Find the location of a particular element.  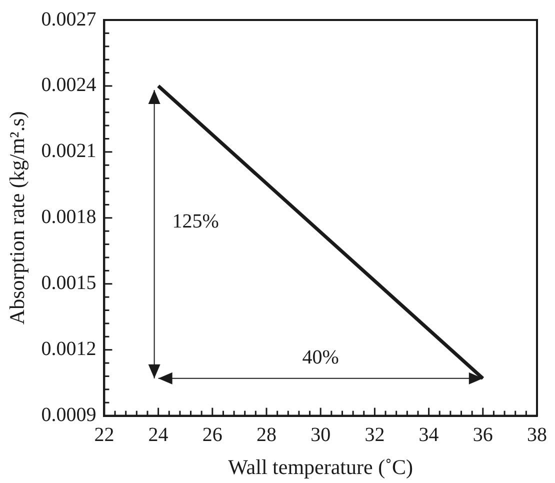

annotation: 125% is located at coordinates (195, 221).